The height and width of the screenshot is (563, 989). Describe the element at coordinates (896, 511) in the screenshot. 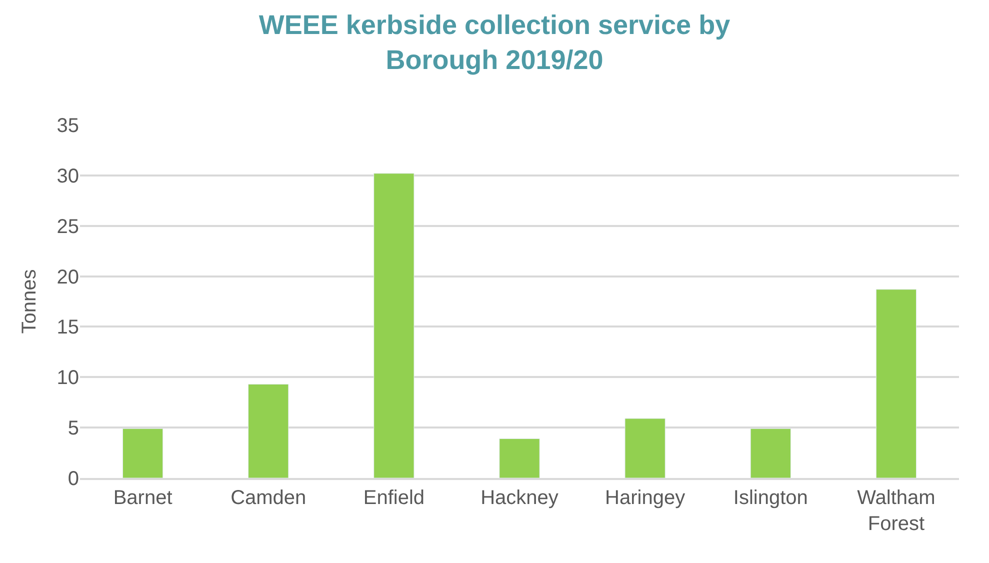

I see `x-tick-label: Waltham Forest` at that location.